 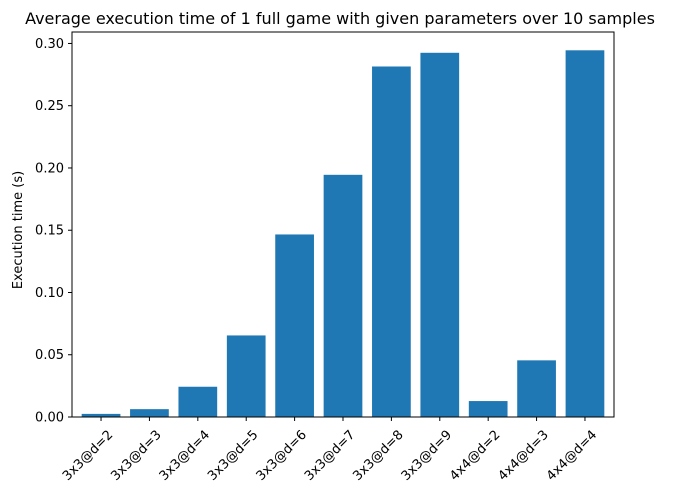 What do you see at coordinates (282, 456) in the screenshot?
I see `x-tick-label: 3x3@d=6` at bounding box center [282, 456].